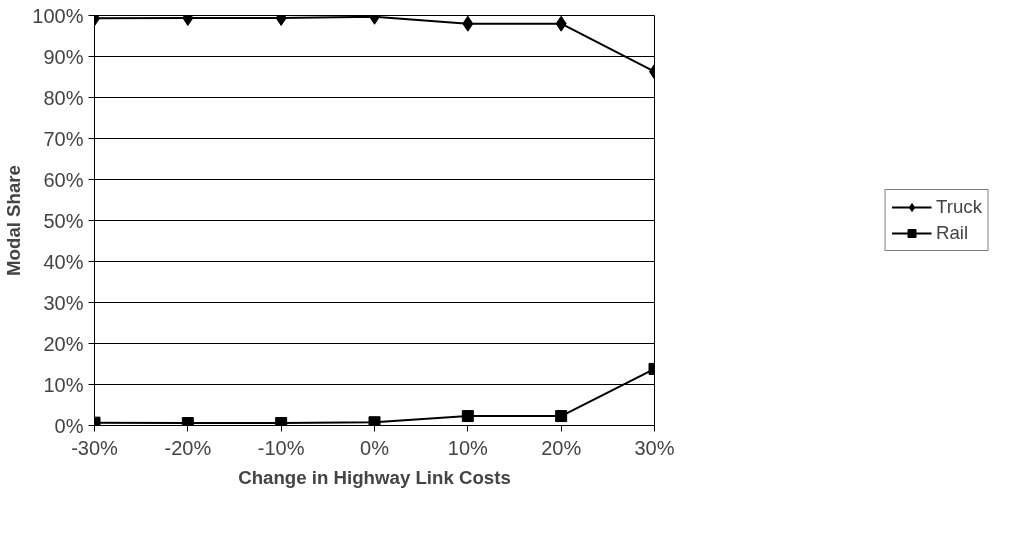 The width and height of the screenshot is (1014, 558). Describe the element at coordinates (63, 261) in the screenshot. I see `y-tick-label: 40%` at that location.